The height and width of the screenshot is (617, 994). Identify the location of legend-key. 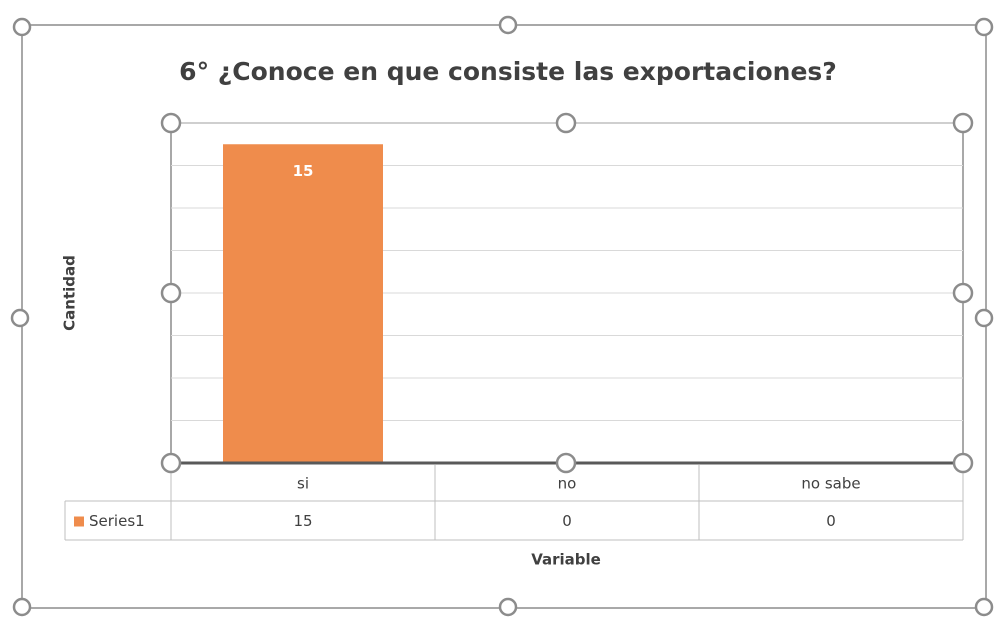
(79, 521).